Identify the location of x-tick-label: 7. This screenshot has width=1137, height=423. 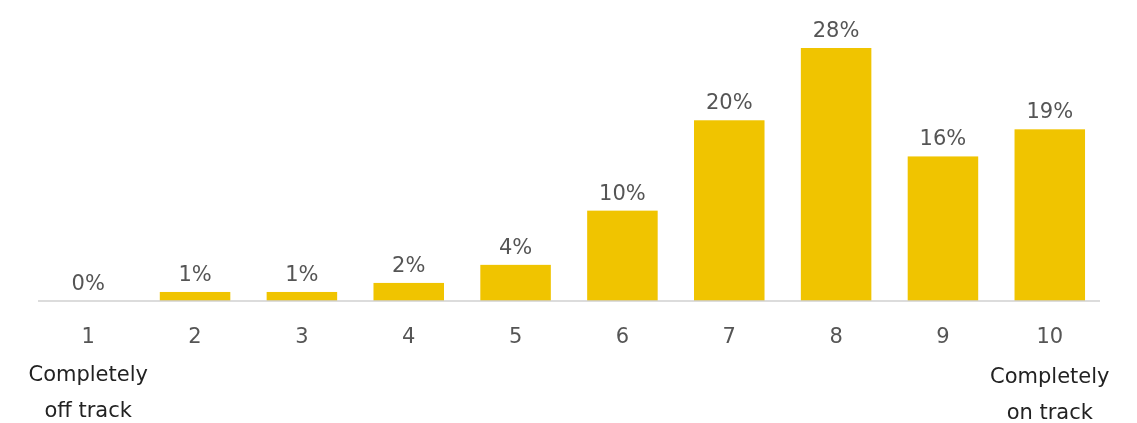
(729, 336).